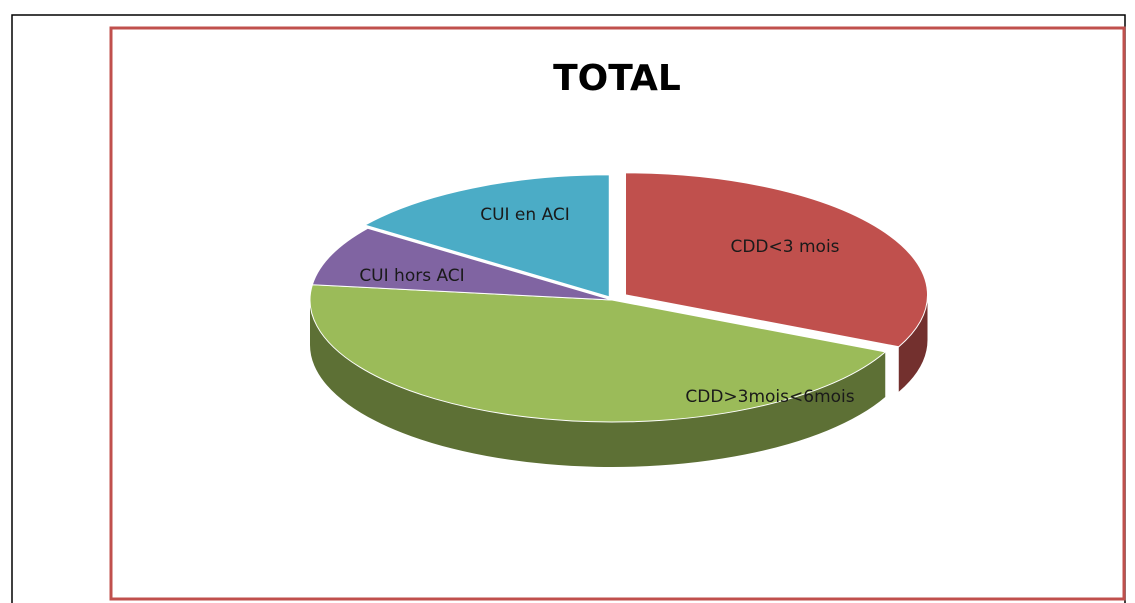 The image size is (1135, 603). Describe the element at coordinates (784, 247) in the screenshot. I see `slice-label: CDD<3 mois` at that location.